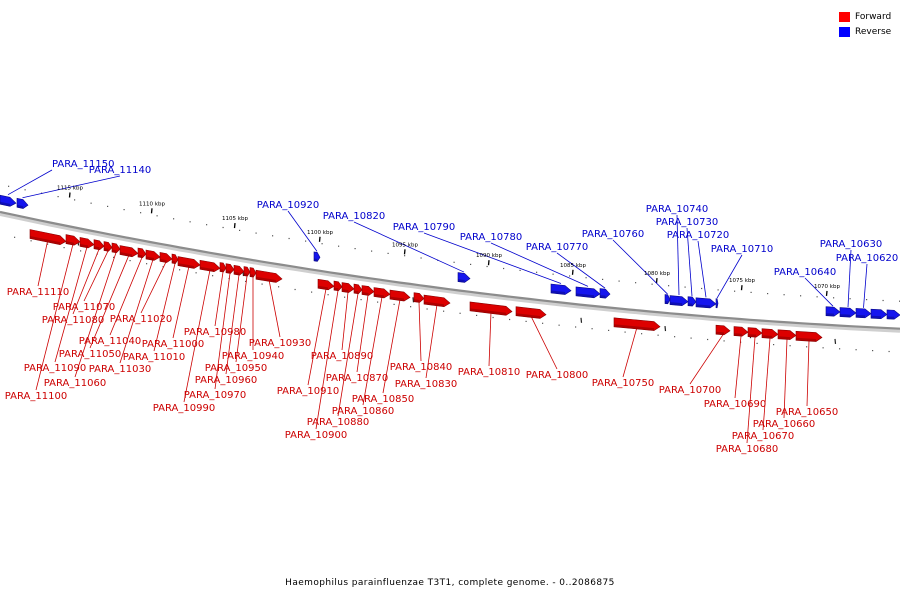 This screenshot has height=600, width=900. What do you see at coordinates (690, 390) in the screenshot?
I see `gene-label: PARA_10700` at bounding box center [690, 390].